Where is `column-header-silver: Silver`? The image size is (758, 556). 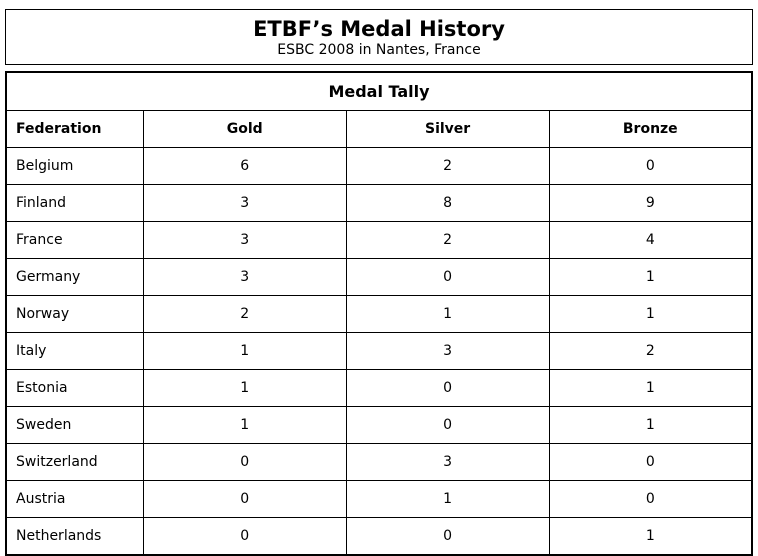 column-header-silver: Silver is located at coordinates (447, 129).